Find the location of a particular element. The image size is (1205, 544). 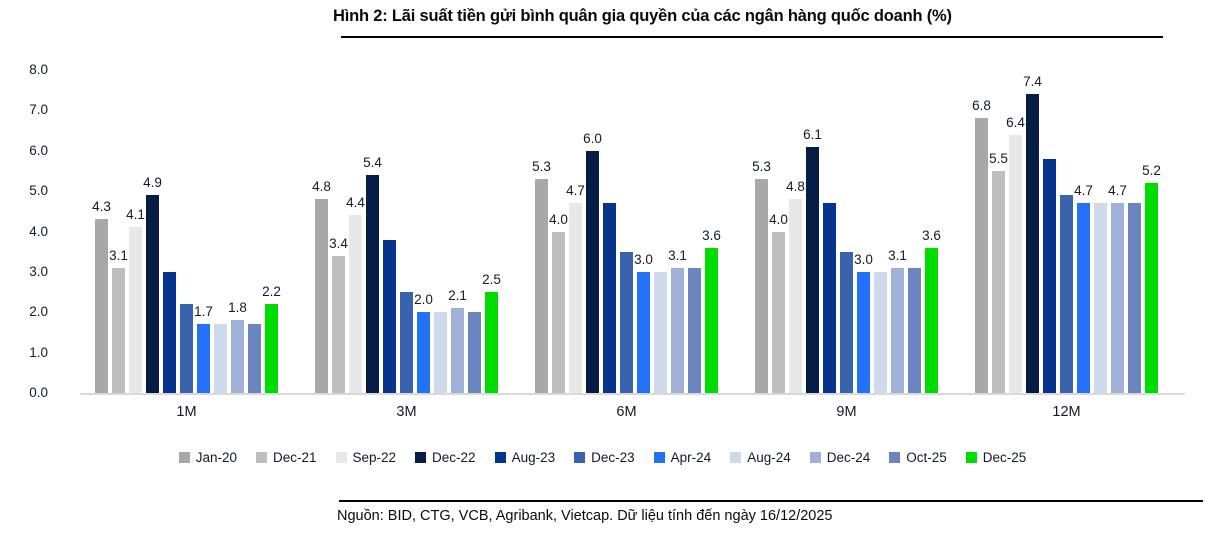

y-axis-tick: 5.0 is located at coordinates (38, 191).